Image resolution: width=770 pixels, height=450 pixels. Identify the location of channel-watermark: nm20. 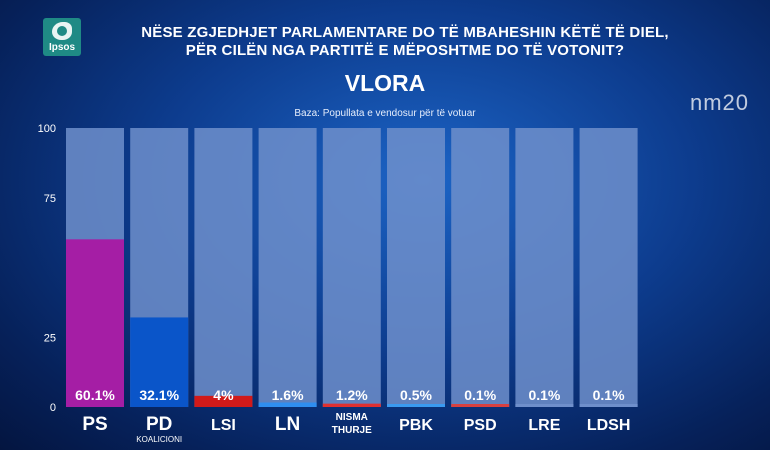
(720, 102).